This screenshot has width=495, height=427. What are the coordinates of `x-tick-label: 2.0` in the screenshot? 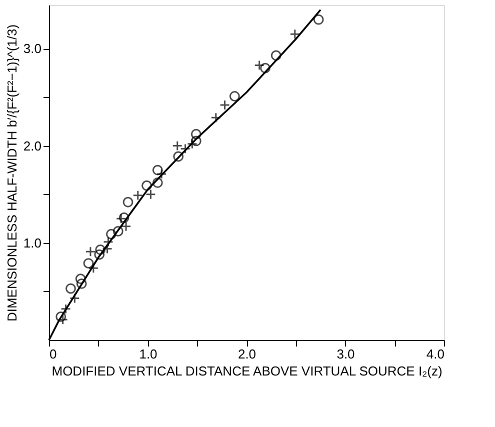 It's located at (247, 354).